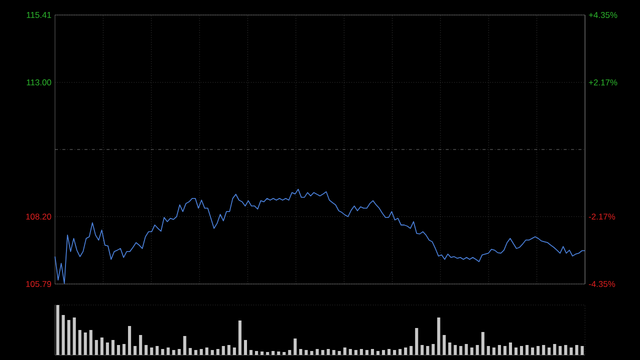 Image resolution: width=640 pixels, height=360 pixels. Describe the element at coordinates (602, 217) in the screenshot. I see `y2-tick-label: -2.17%` at that location.